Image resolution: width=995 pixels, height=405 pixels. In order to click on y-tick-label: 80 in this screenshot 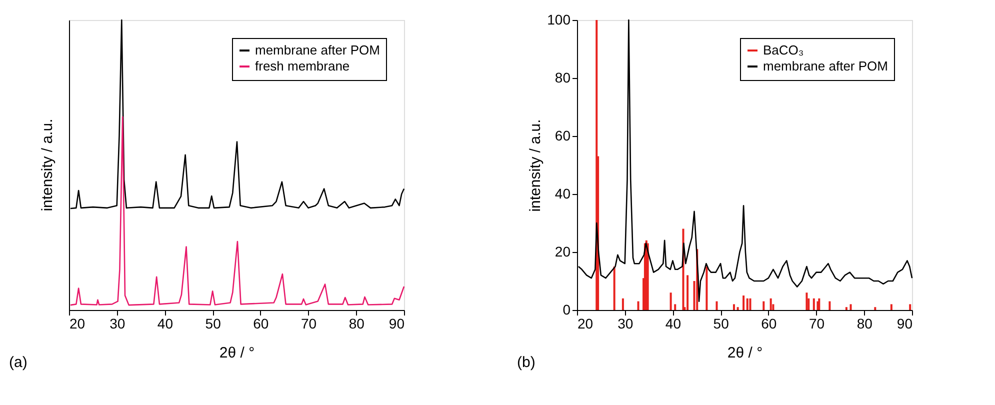, I will do `click(562, 78)`.